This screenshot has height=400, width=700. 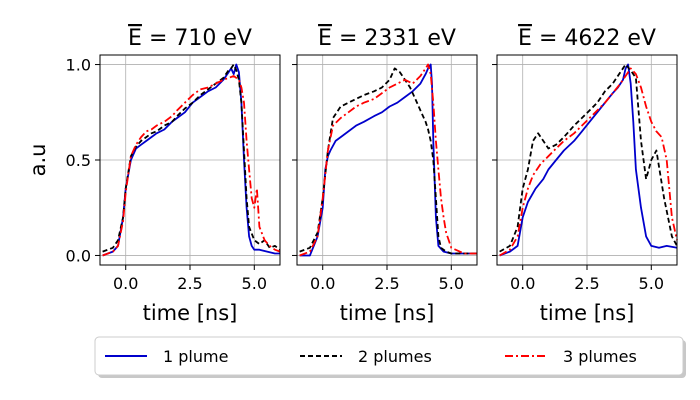 What do you see at coordinates (195, 356) in the screenshot?
I see `legend-entry: 1 plume` at bounding box center [195, 356].